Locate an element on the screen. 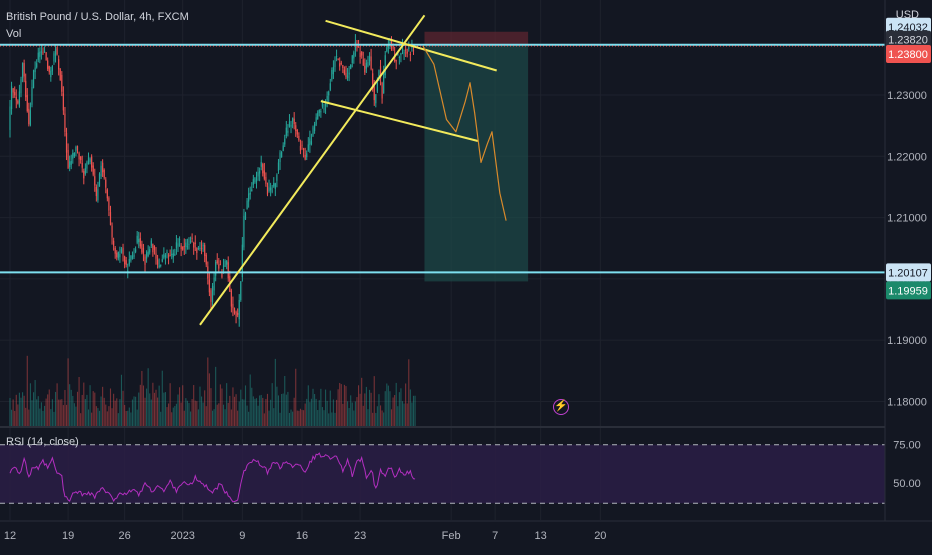 Image resolution: width=932 pixels, height=555 pixels. lightning-bolt-icon: ⚡ is located at coordinates (561, 407).